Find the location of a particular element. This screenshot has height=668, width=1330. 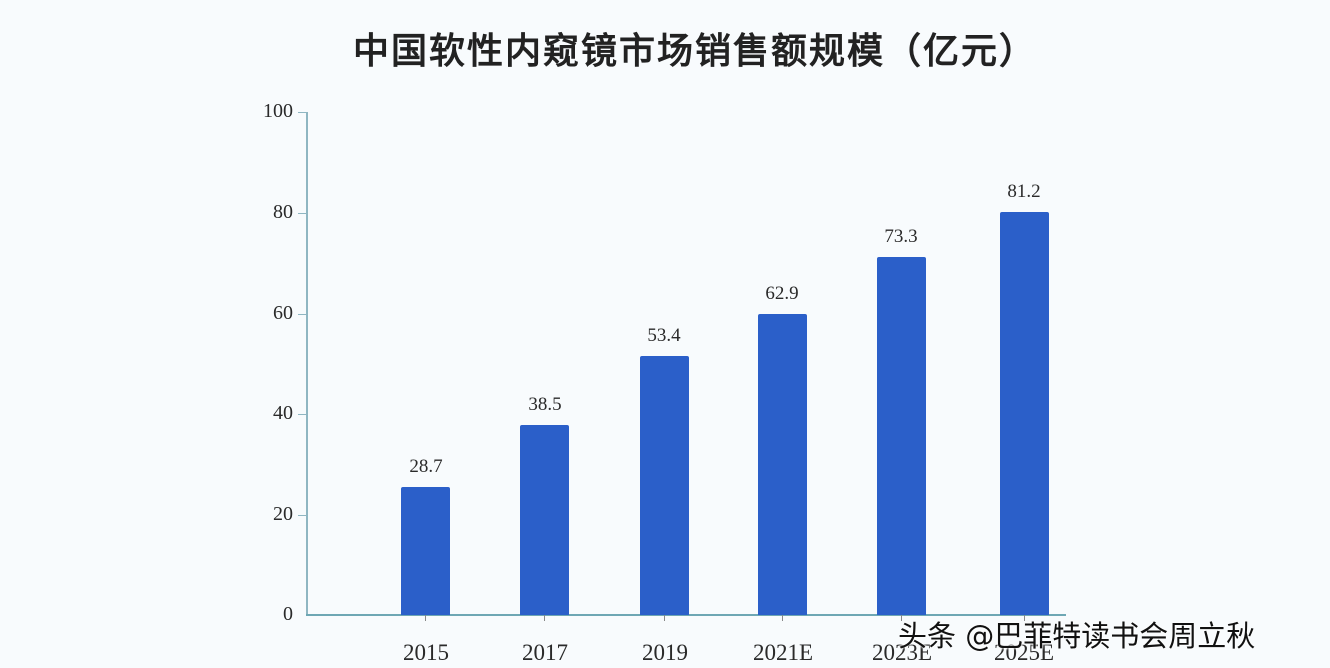

bar-2019 is located at coordinates (664, 485).